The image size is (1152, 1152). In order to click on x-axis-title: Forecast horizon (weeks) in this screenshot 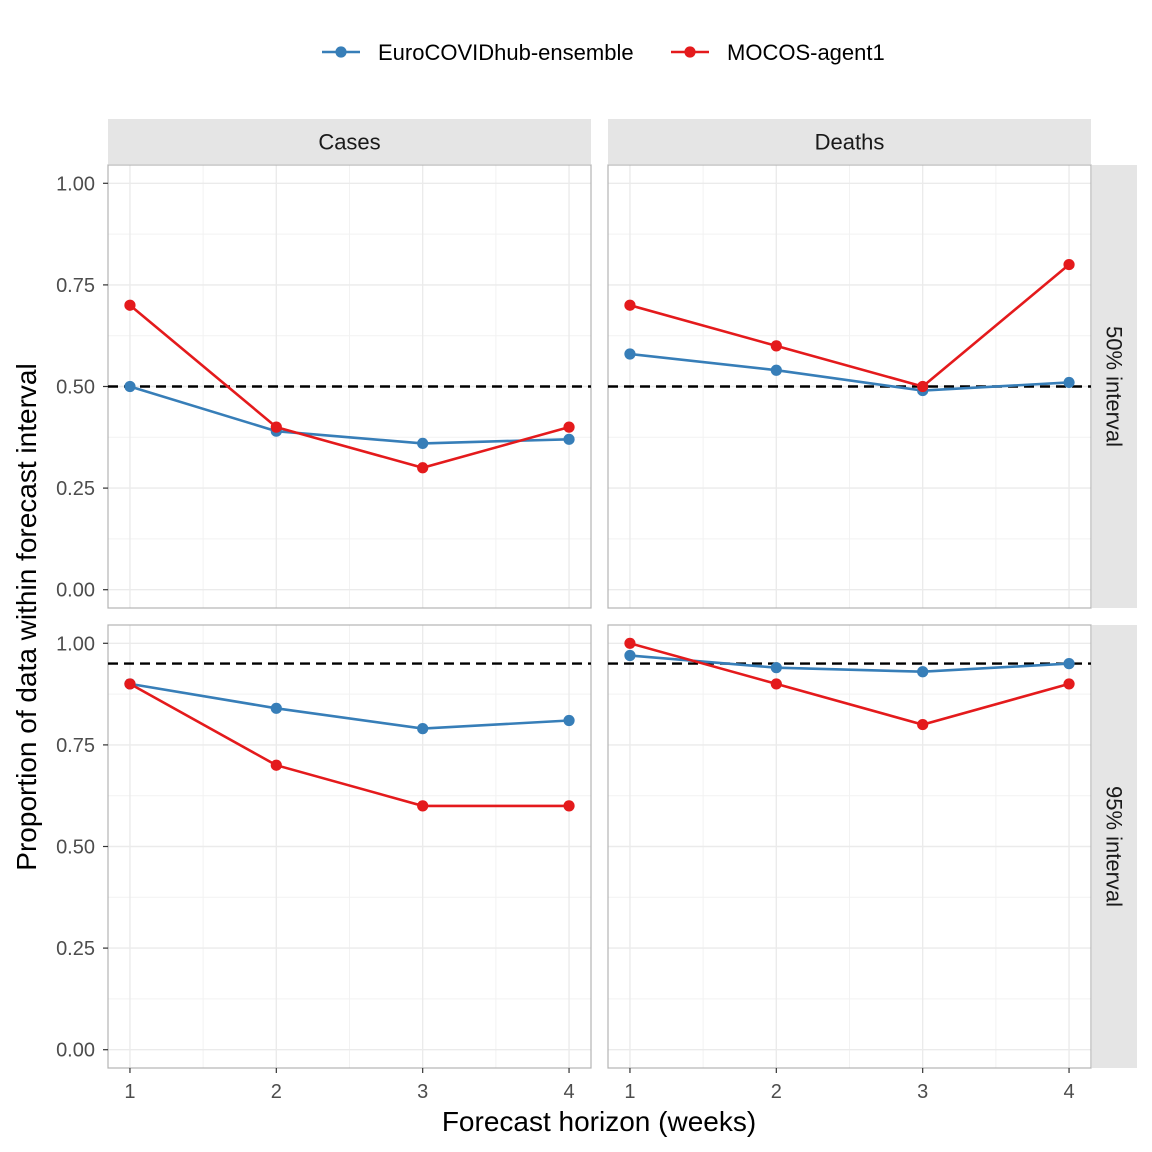, I will do `click(599, 1121)`.